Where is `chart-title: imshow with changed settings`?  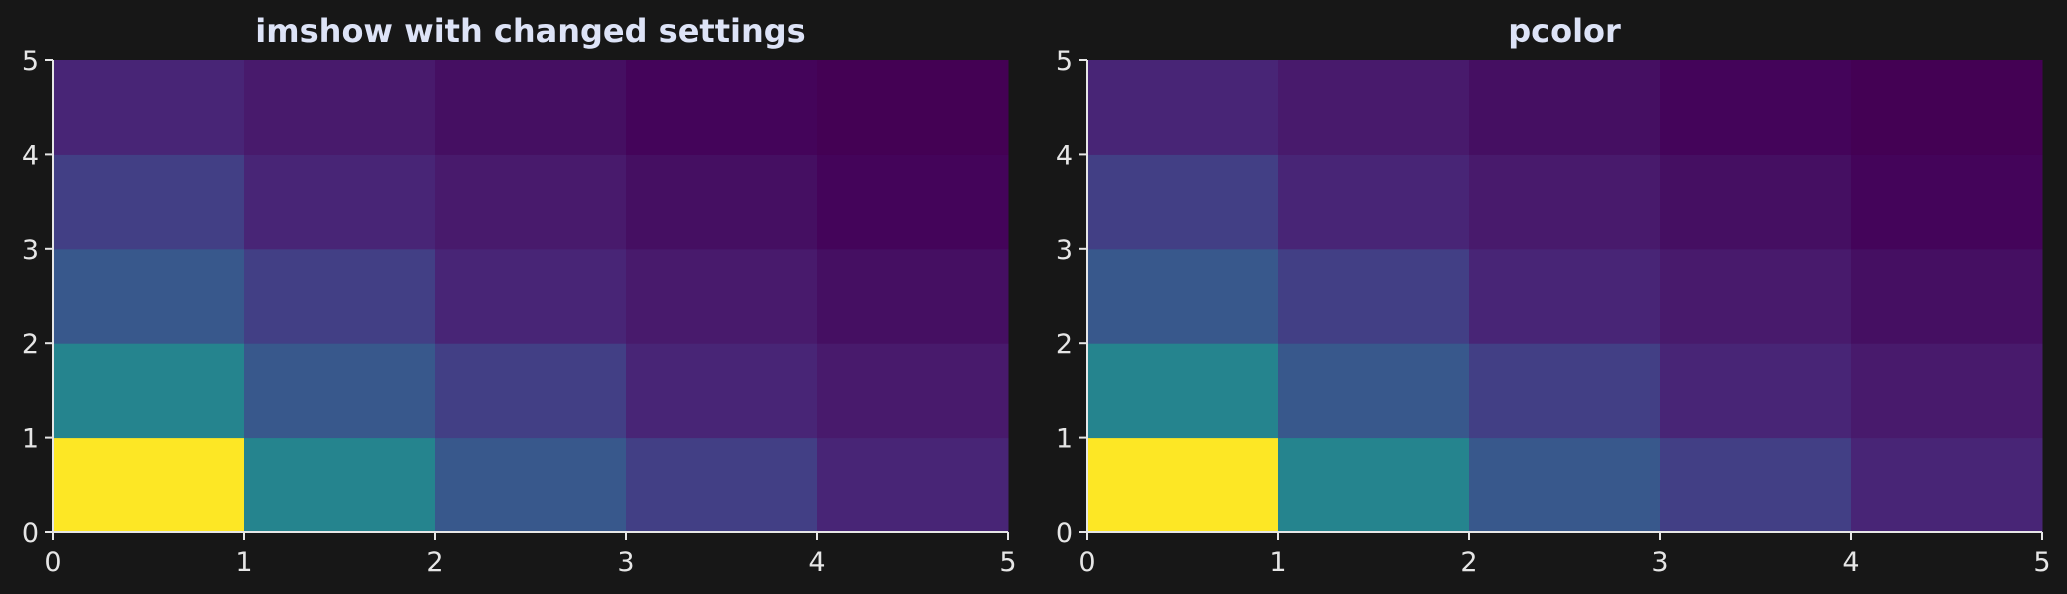 chart-title: imshow with changed settings is located at coordinates (530, 31).